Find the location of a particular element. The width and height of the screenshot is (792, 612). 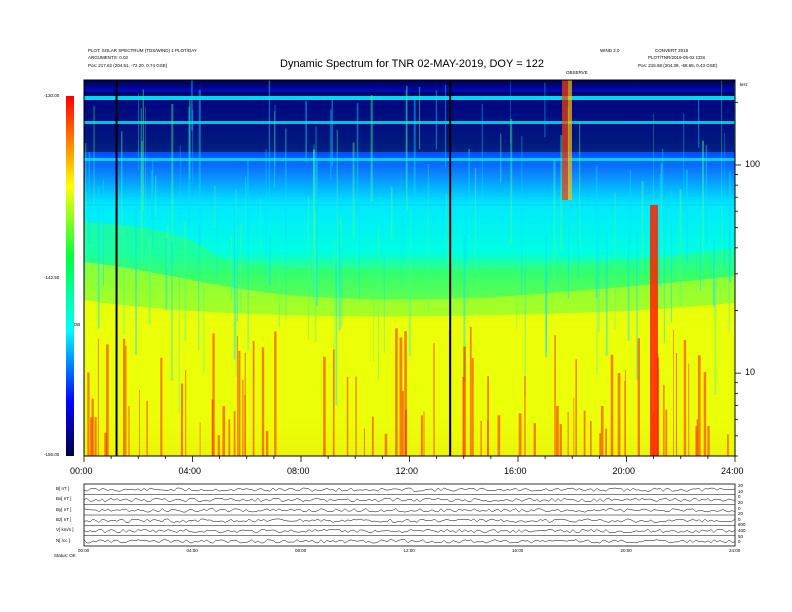

panel-x-tick-label: 24:00 is located at coordinates (735, 550).